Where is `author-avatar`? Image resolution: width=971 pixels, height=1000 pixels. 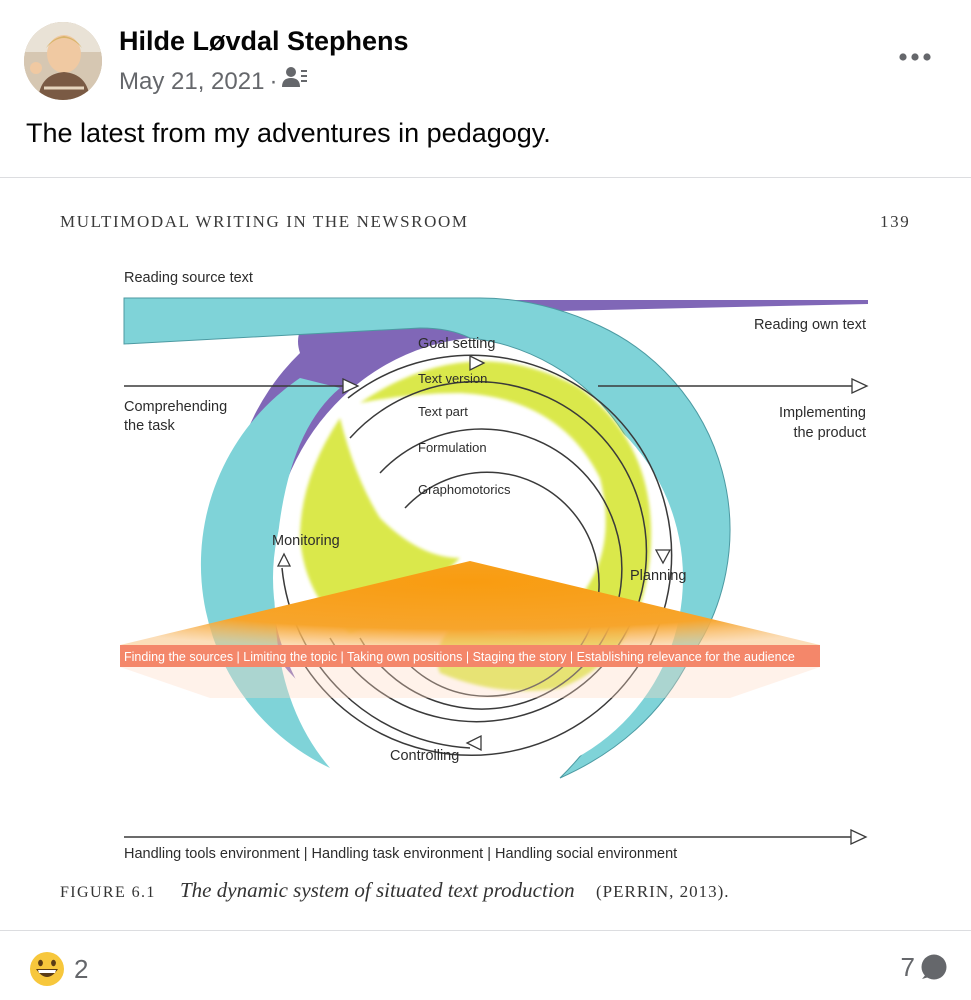
author-avatar is located at coordinates (63, 61).